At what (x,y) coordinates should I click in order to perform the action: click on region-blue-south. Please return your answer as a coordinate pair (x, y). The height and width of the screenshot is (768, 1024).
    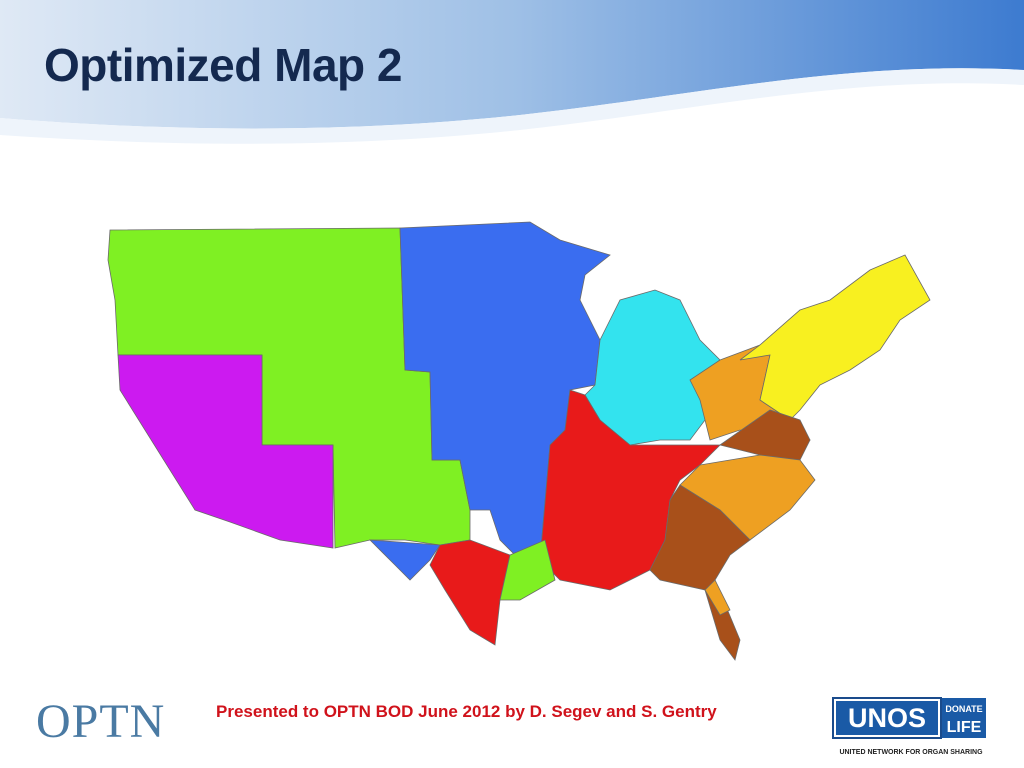
    Looking at the image, I should click on (404, 560).